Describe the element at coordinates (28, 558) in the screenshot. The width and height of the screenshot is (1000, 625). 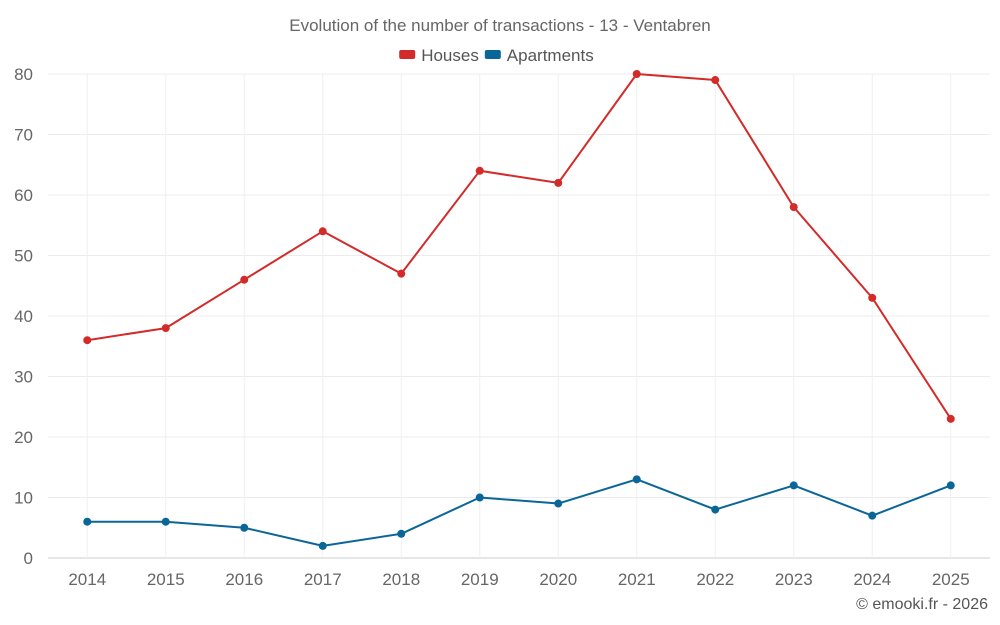
I see `y-tick-label: 0` at that location.